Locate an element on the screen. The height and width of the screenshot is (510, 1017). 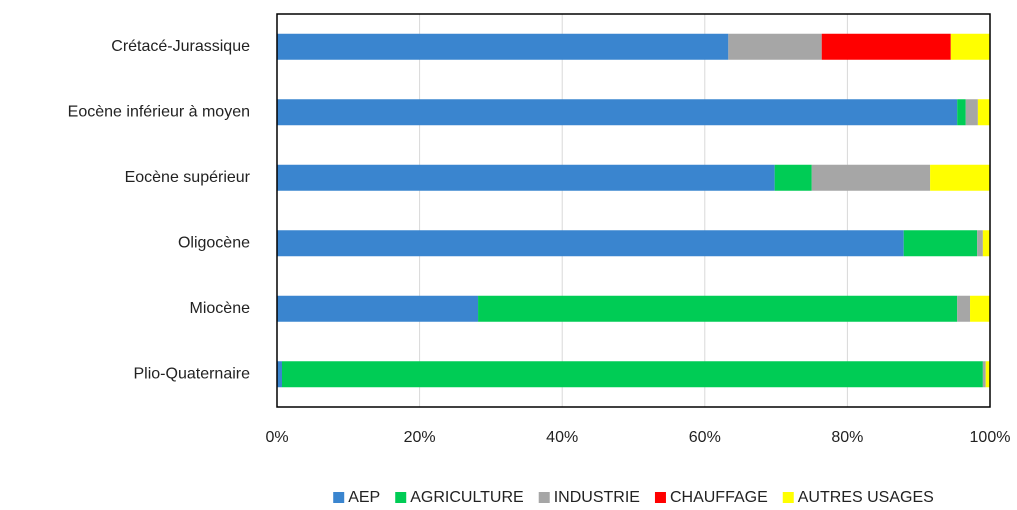
x-tick-label: 60% is located at coordinates (705, 437).